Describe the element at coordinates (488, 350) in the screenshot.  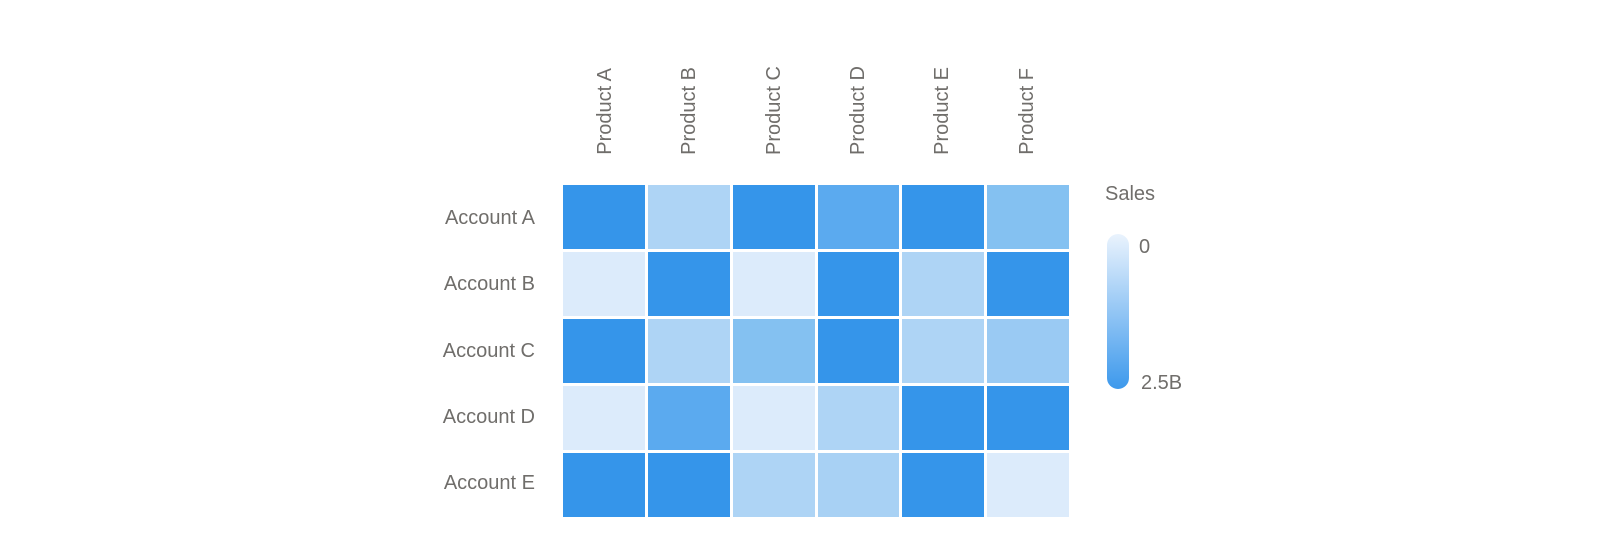
I see `row-label: Account C` at that location.